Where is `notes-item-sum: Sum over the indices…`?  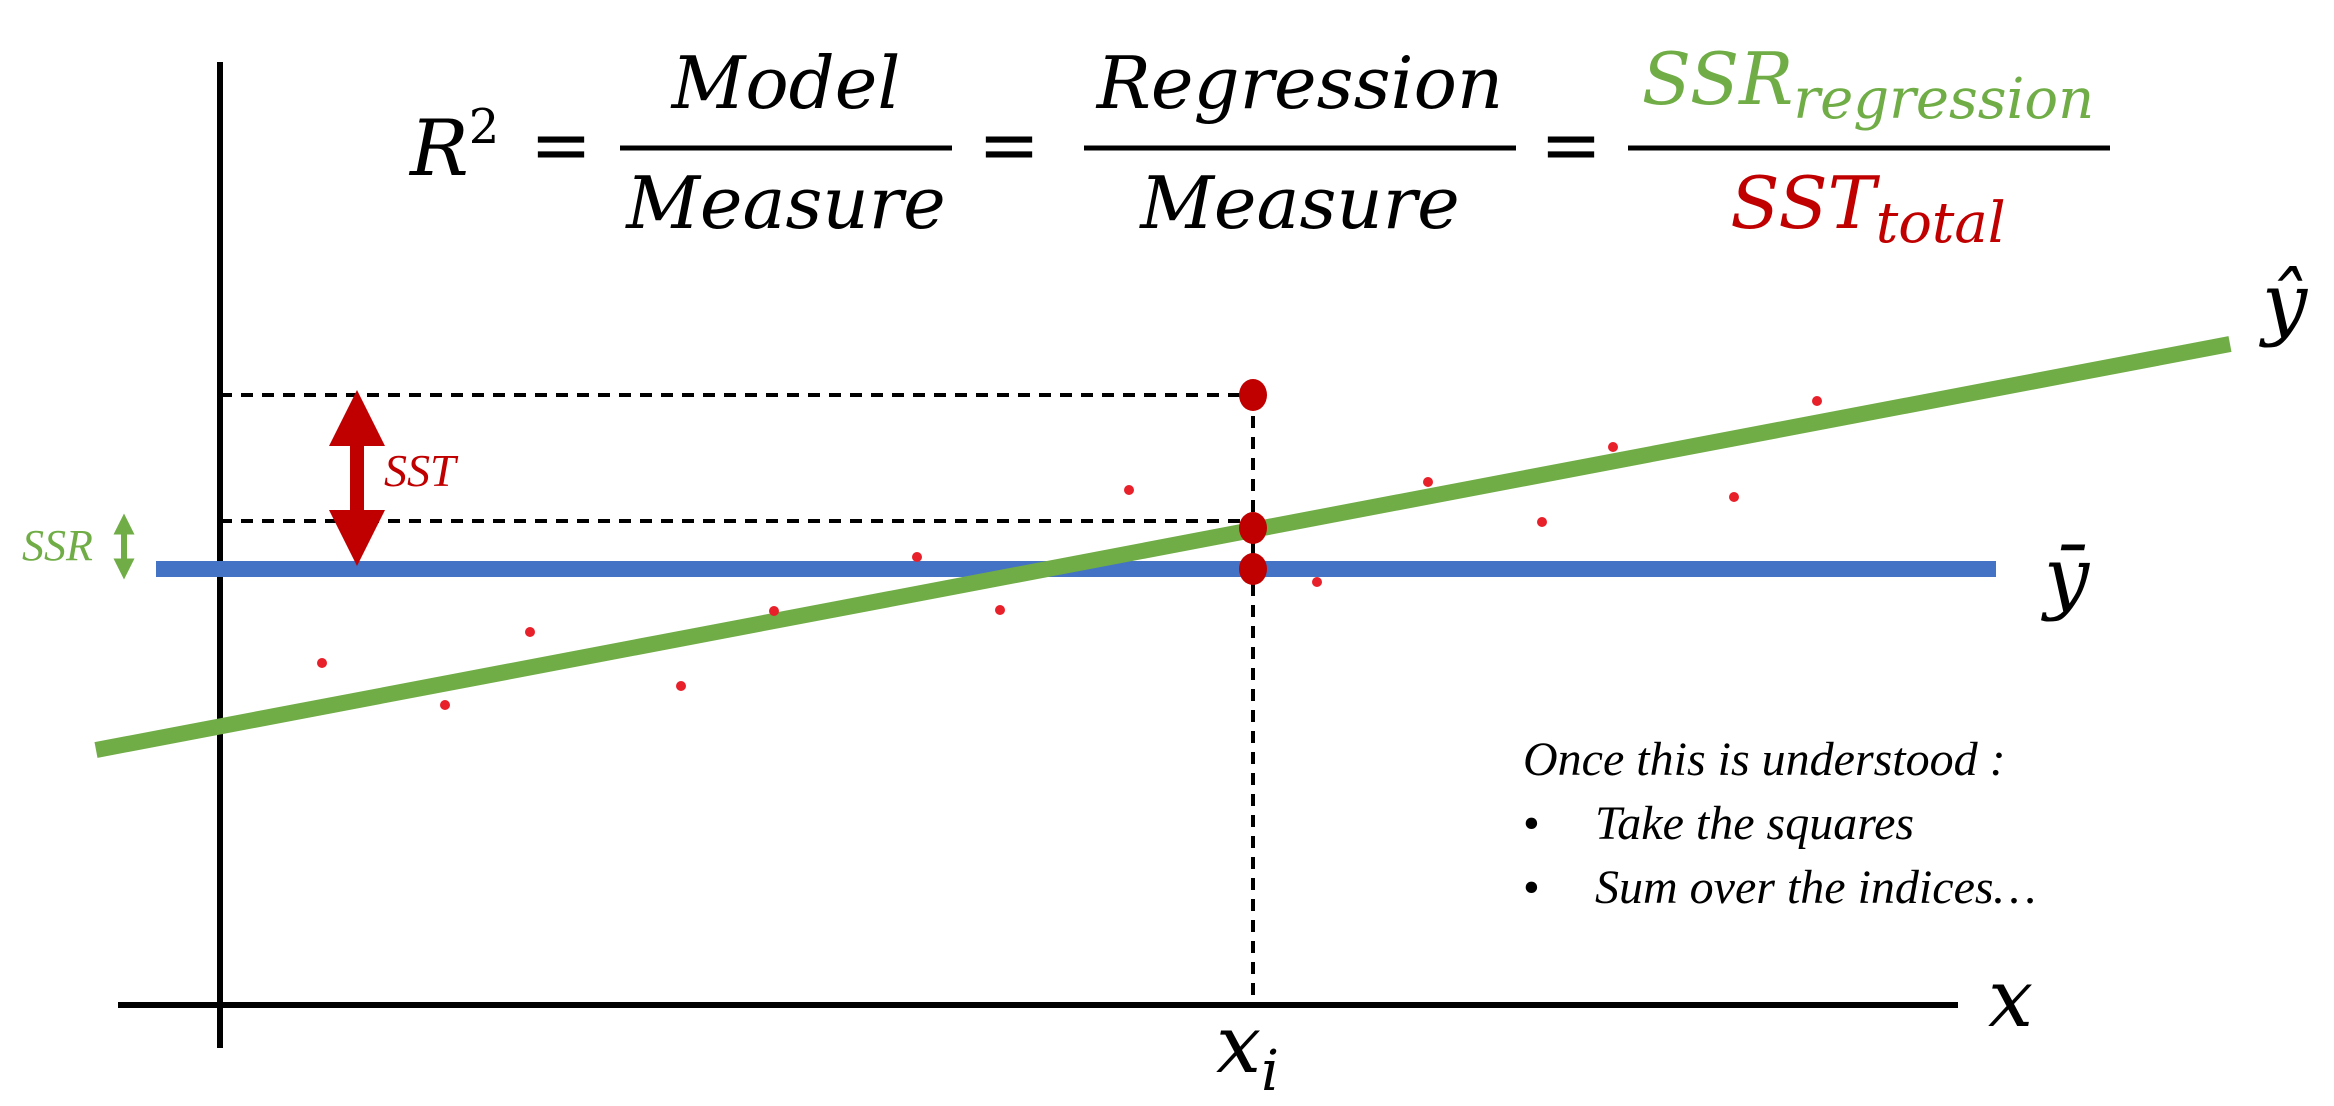
notes-item-sum: Sum over the indices… is located at coordinates (1843, 888).